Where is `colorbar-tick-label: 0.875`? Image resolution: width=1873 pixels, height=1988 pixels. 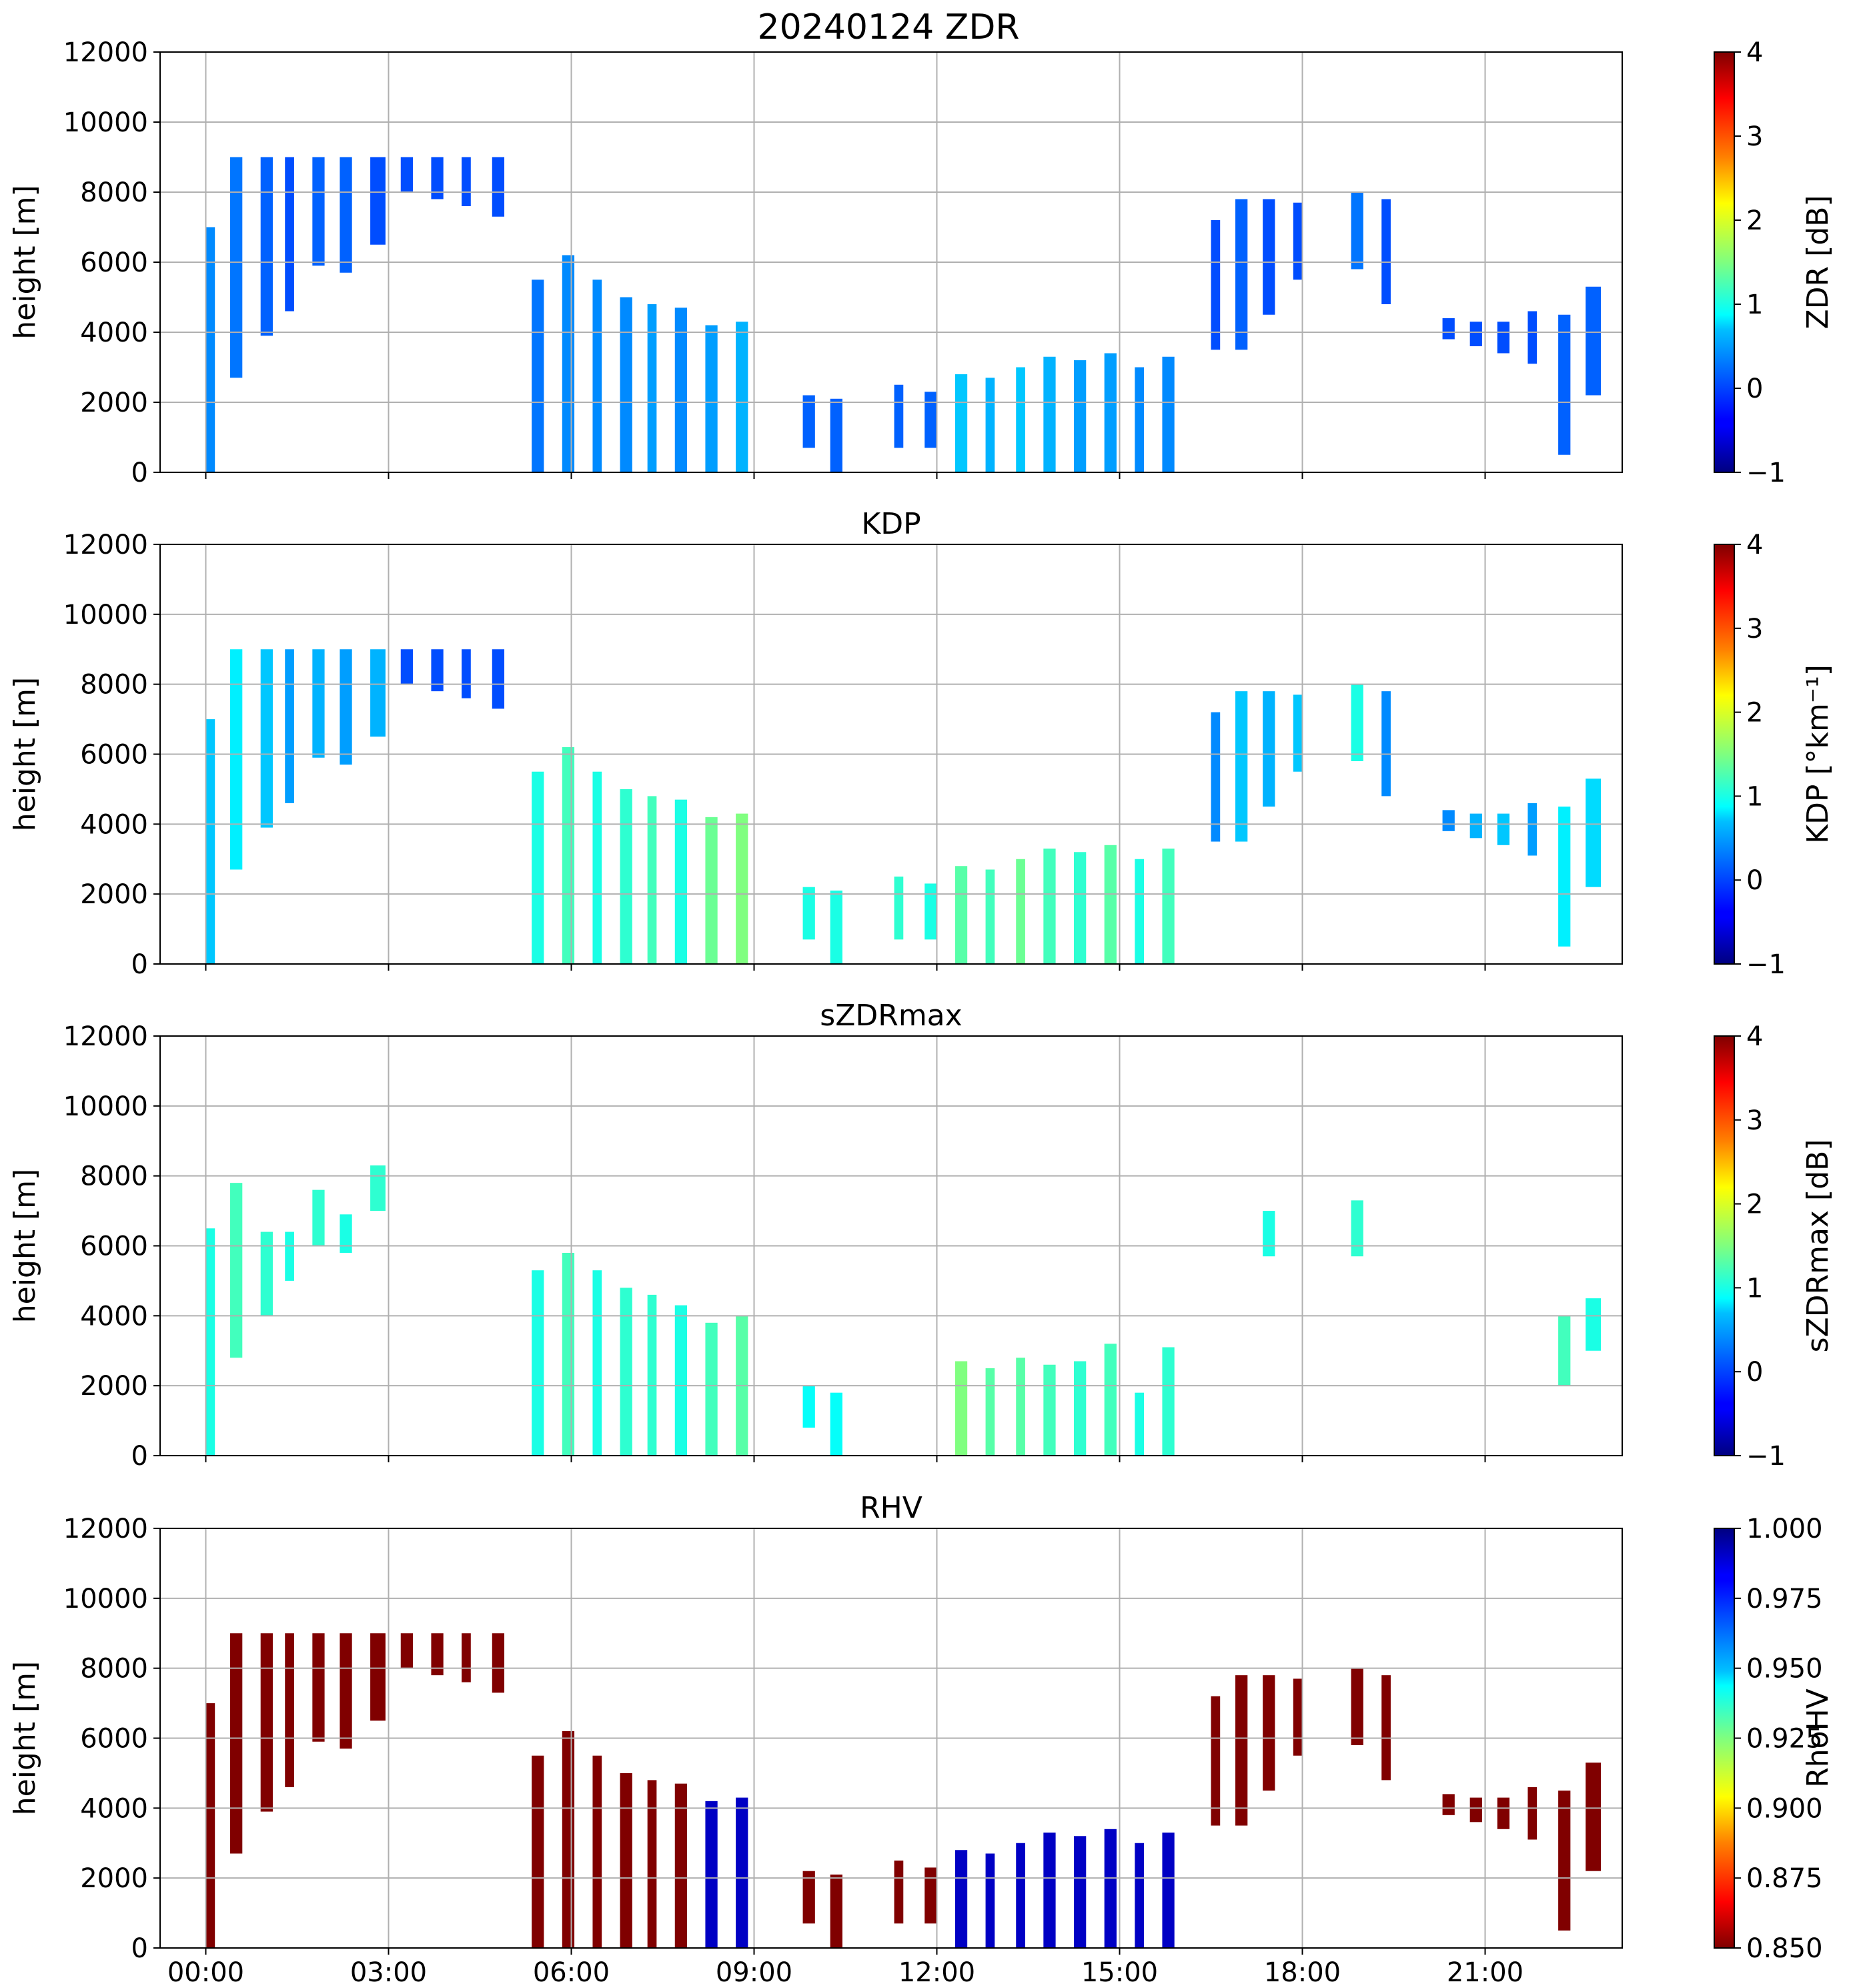 colorbar-tick-label: 0.875 is located at coordinates (1784, 1878).